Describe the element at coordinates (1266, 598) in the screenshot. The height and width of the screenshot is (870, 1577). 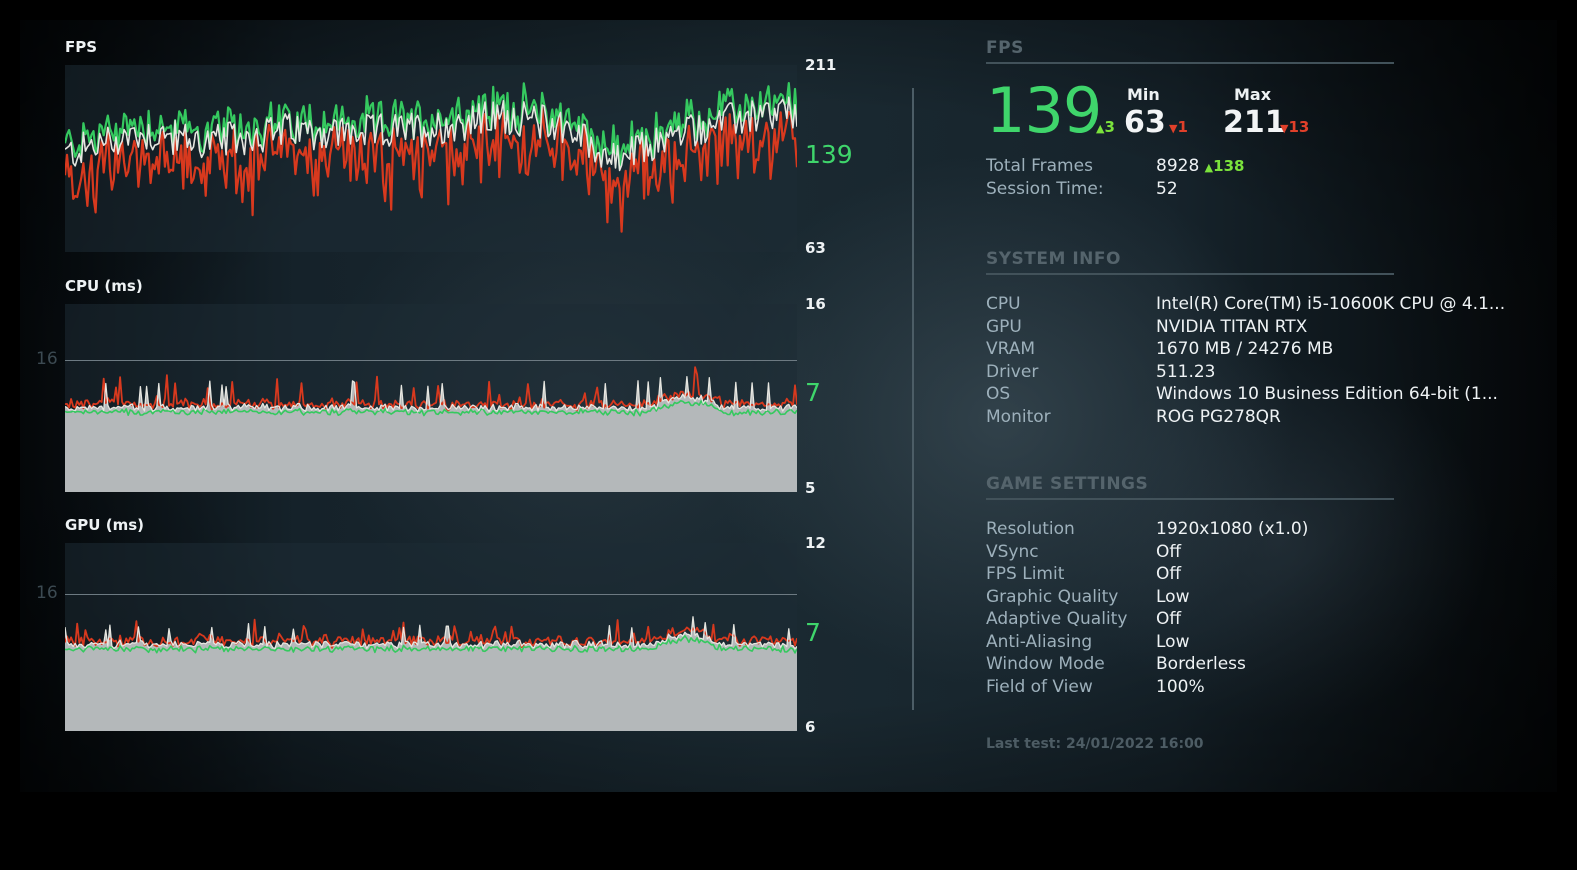
I see `game-setting-row: Graphic Quality Low` at that location.